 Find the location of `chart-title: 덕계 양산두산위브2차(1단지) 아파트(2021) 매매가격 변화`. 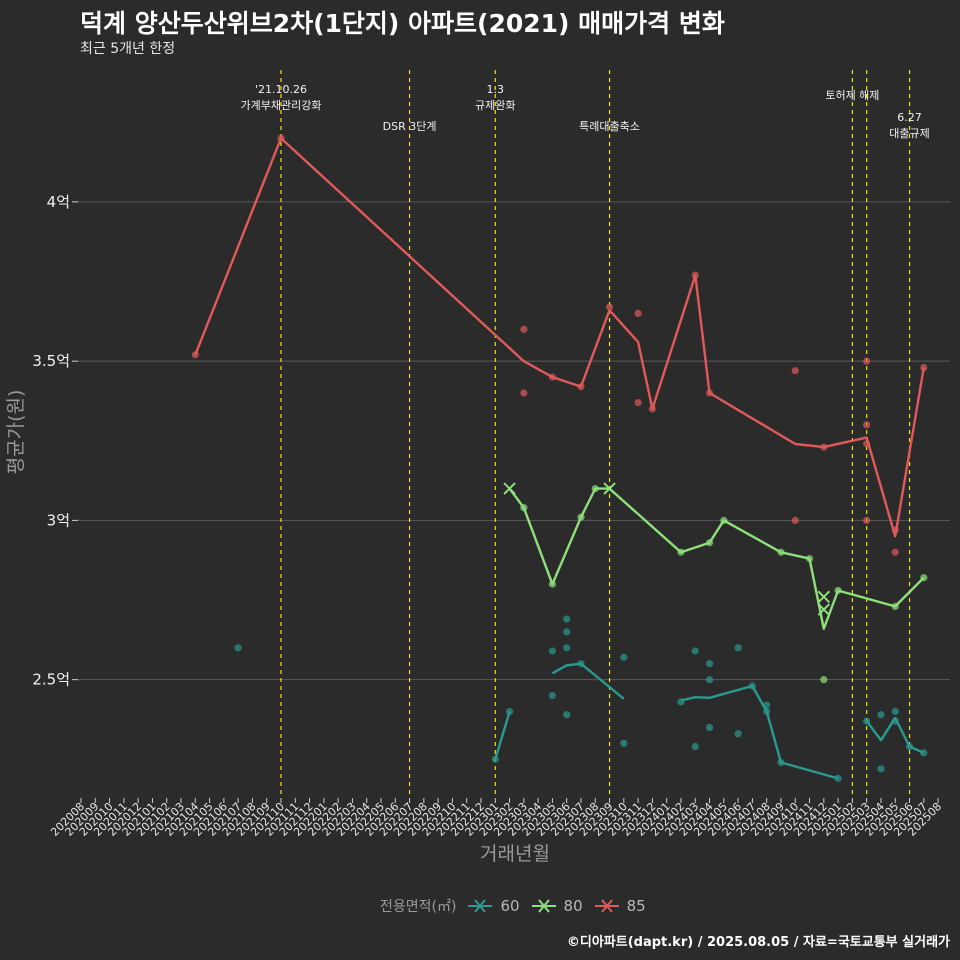

chart-title: 덕계 양산두산위브2차(1단지) 아파트(2021) 매매가격 변화 is located at coordinates (402, 23).